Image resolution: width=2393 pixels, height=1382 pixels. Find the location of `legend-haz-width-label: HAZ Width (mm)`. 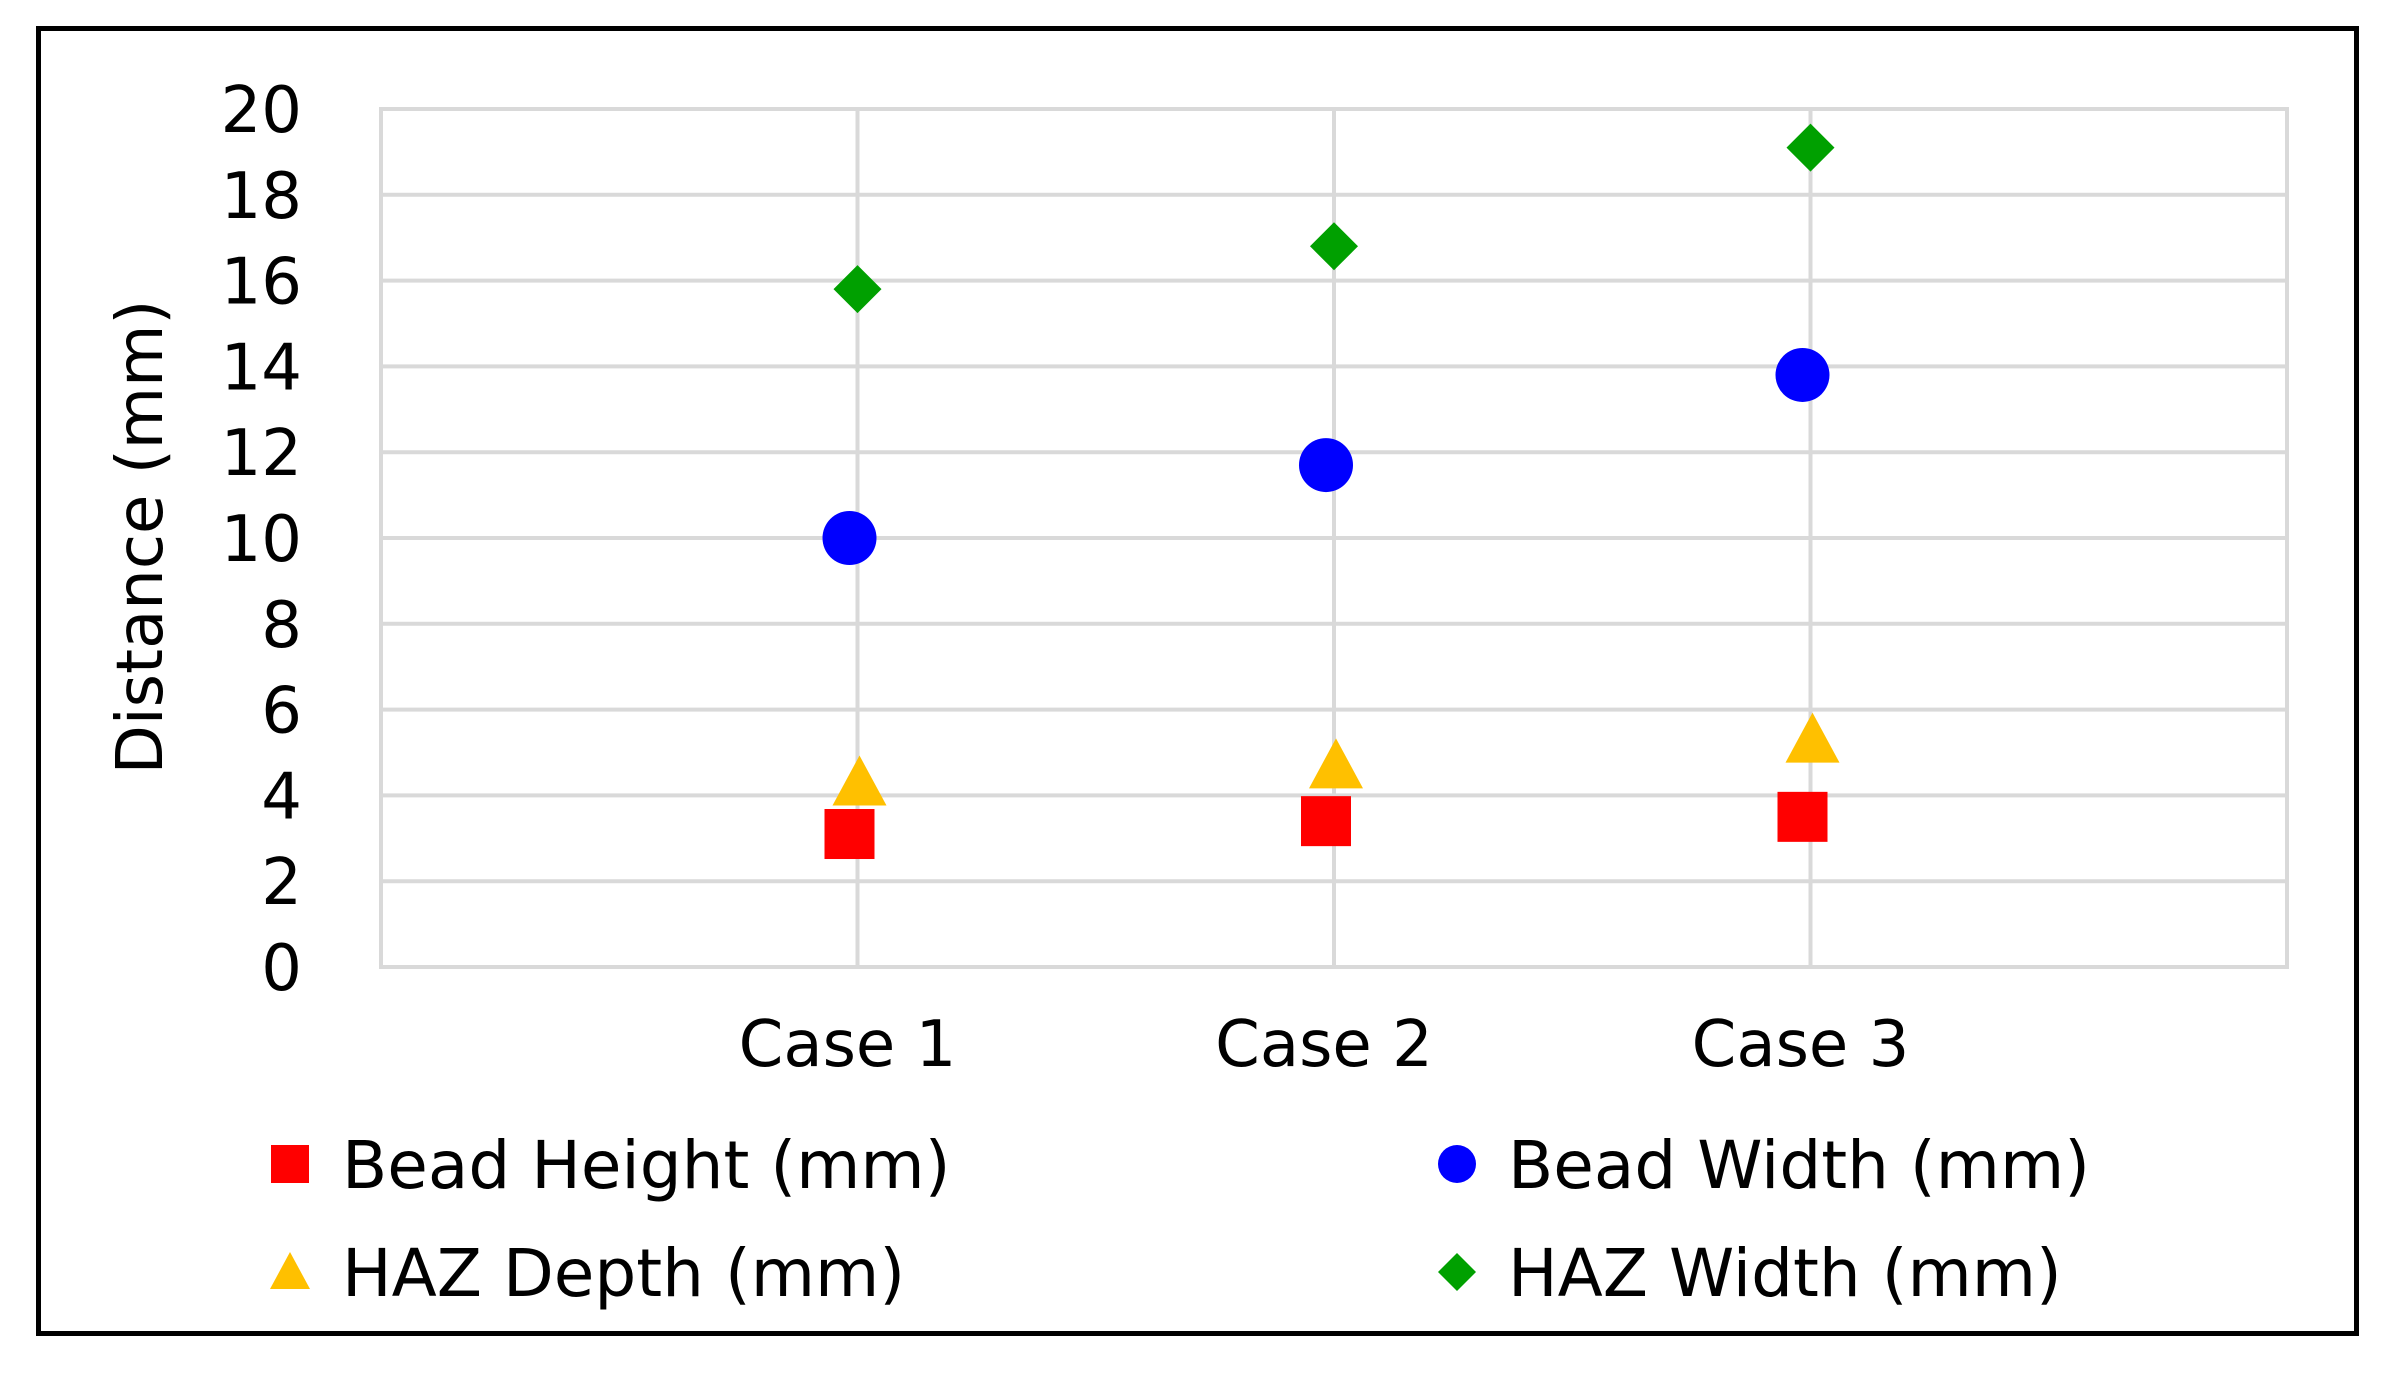

legend-haz-width-label: HAZ Width (mm) is located at coordinates (1785, 1273).